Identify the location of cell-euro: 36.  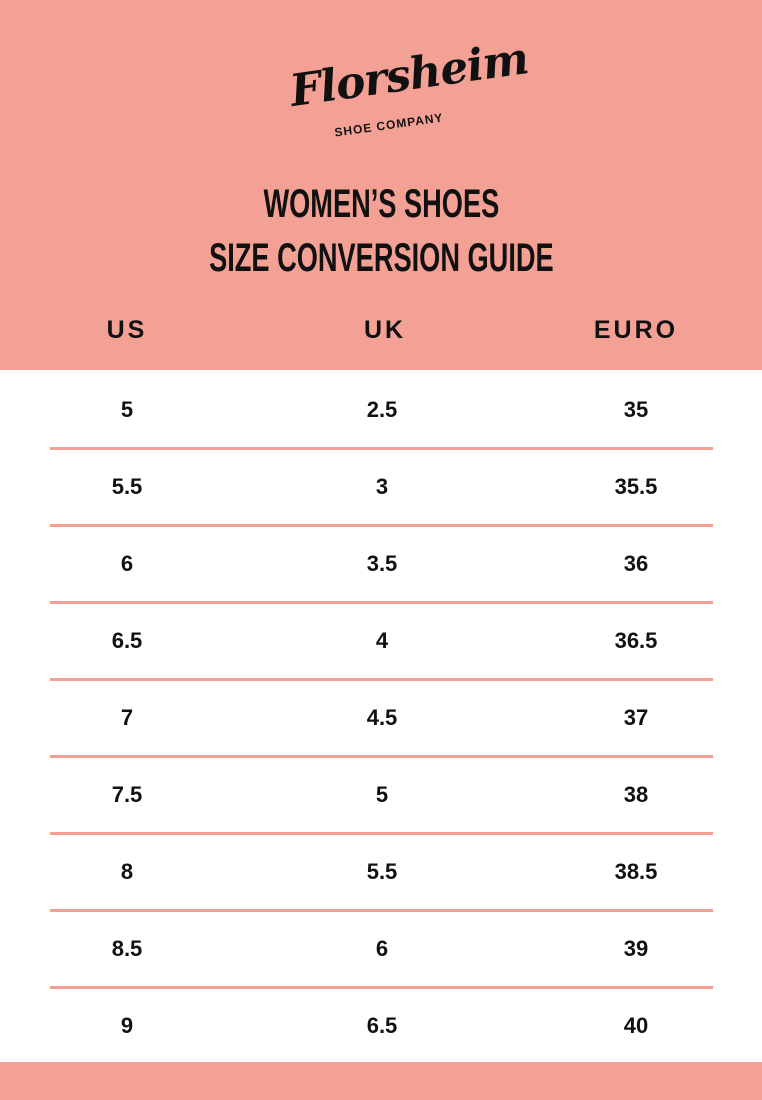
(636, 563).